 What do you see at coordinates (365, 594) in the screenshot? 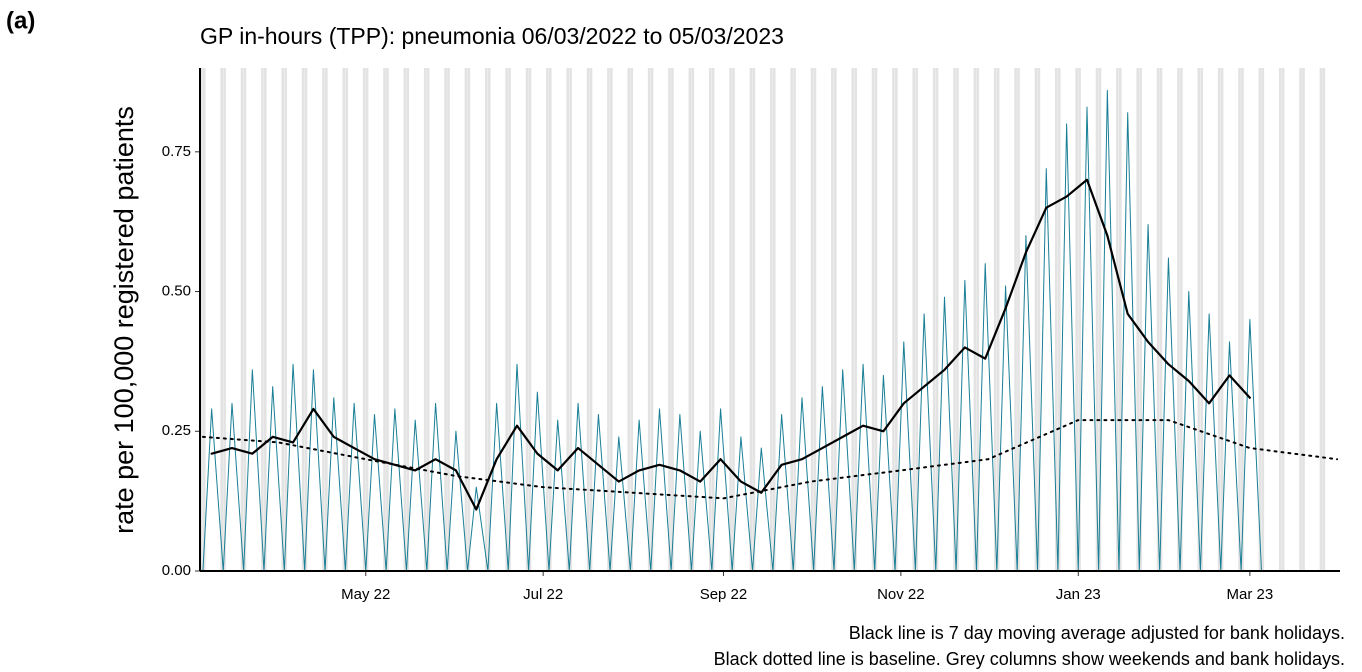
I see `x-tick-label: May 22` at bounding box center [365, 594].